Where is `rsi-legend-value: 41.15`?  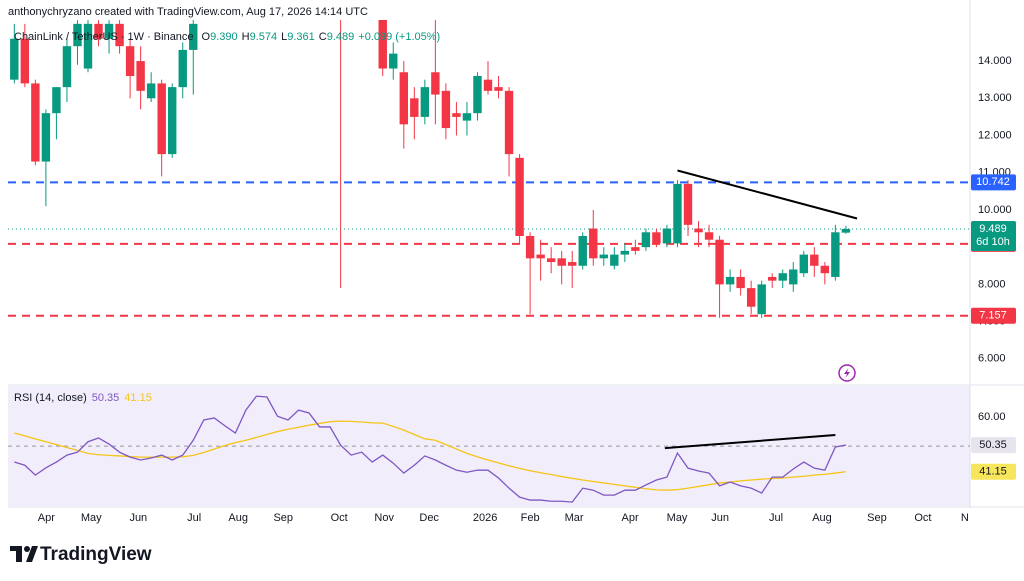
rsi-legend-value: 41.15 is located at coordinates (138, 398).